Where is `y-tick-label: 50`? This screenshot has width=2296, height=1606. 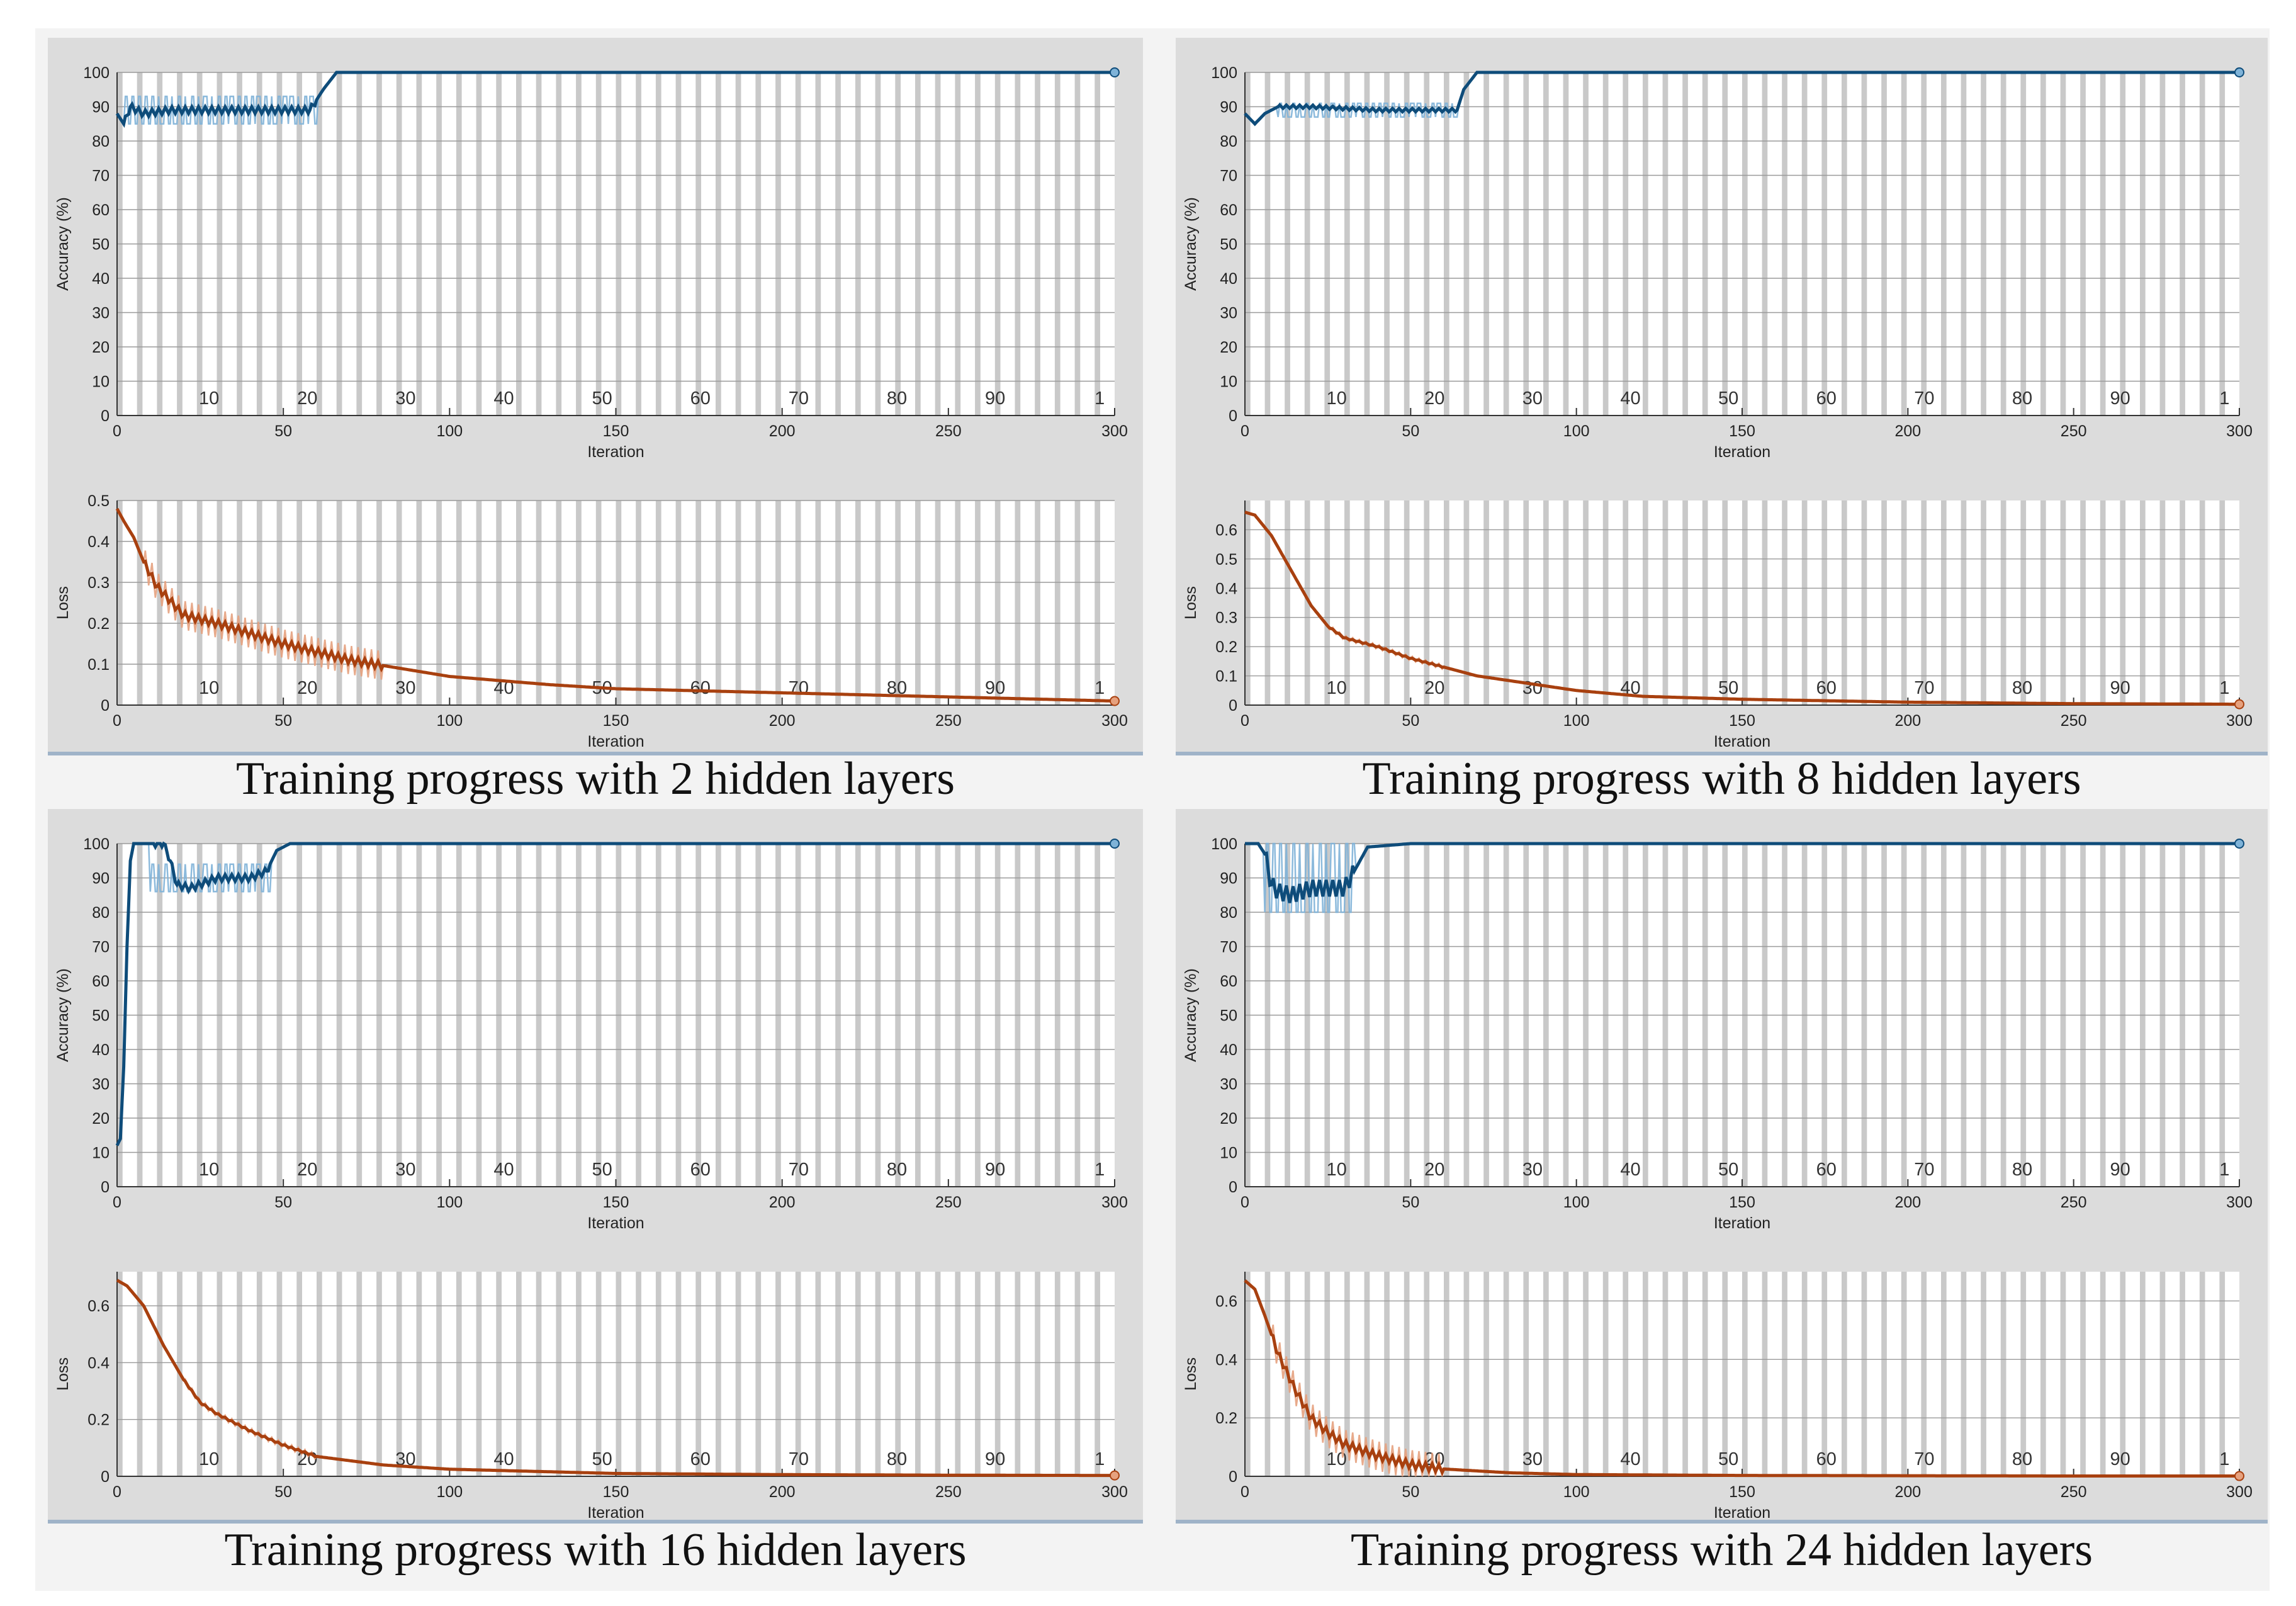
y-tick-label: 50 is located at coordinates (1228, 245).